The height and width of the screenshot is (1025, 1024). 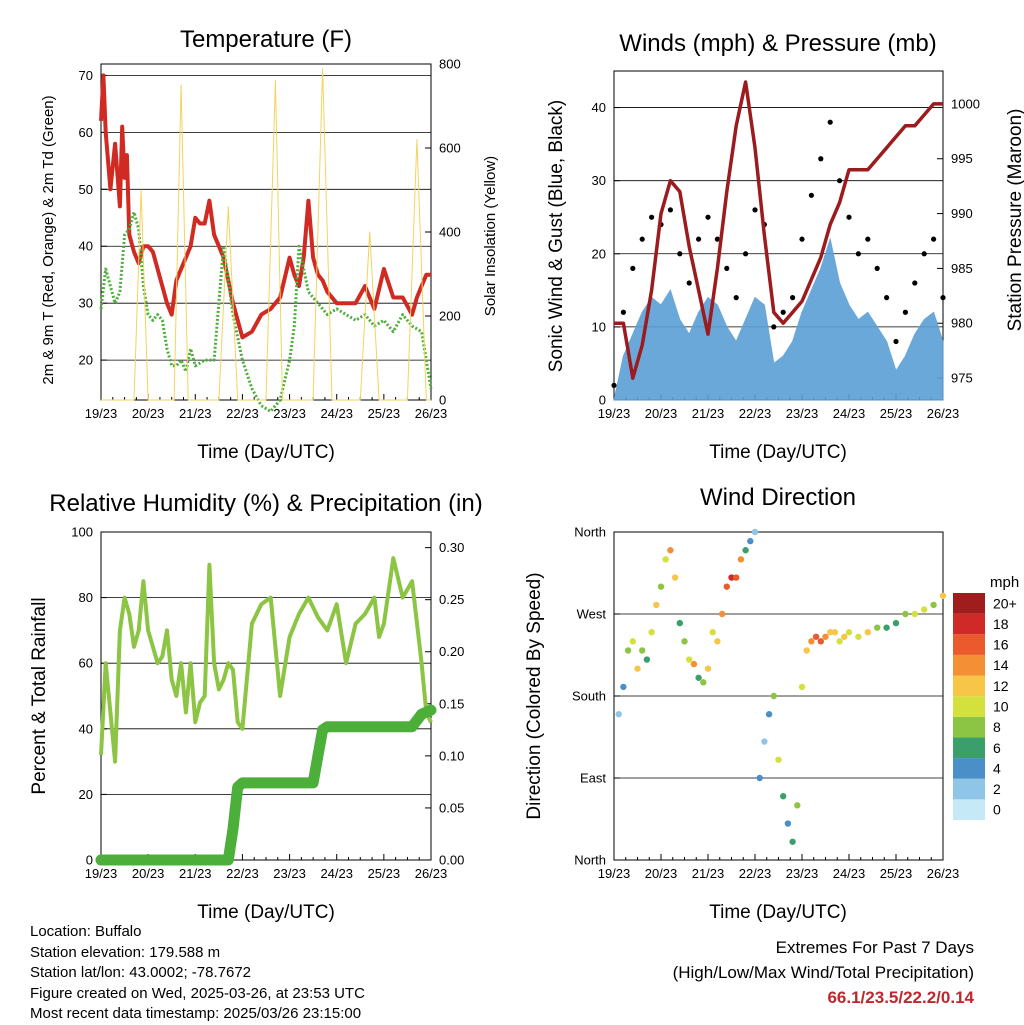 I want to click on station-latlon: Station lat/lon: 43.0002; -78.7672, so click(x=141, y=972).